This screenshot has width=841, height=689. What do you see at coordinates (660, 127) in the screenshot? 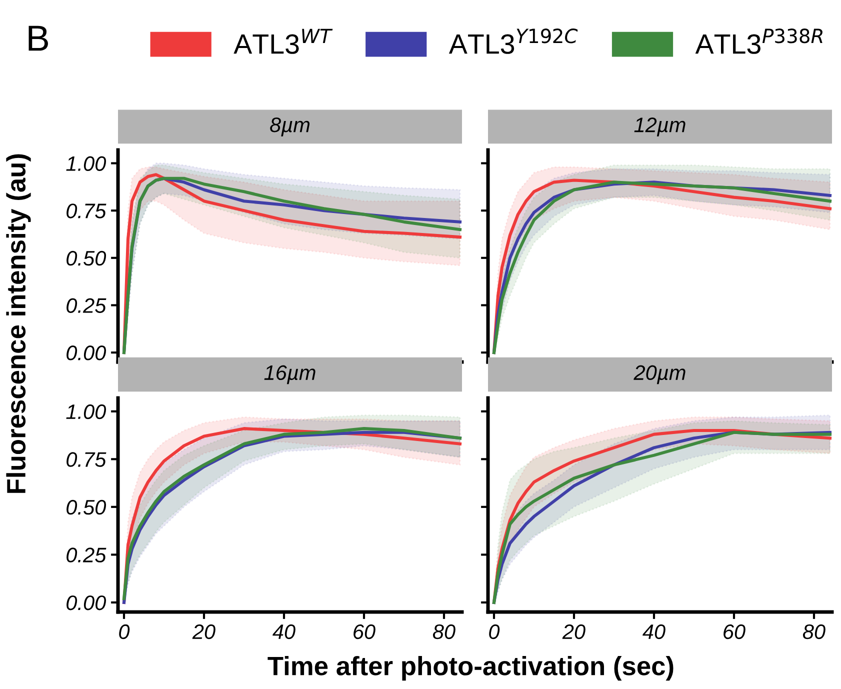
I see `chart-title: 12µm` at bounding box center [660, 127].